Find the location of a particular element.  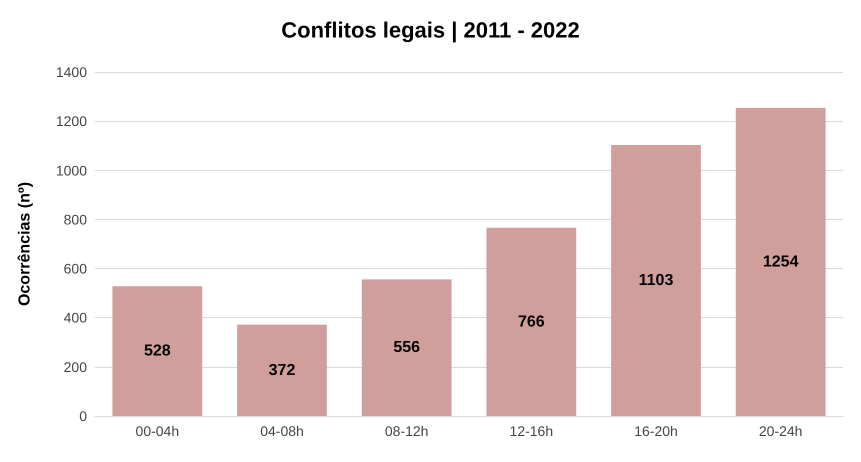

y-tick-label: 800 is located at coordinates (76, 219).